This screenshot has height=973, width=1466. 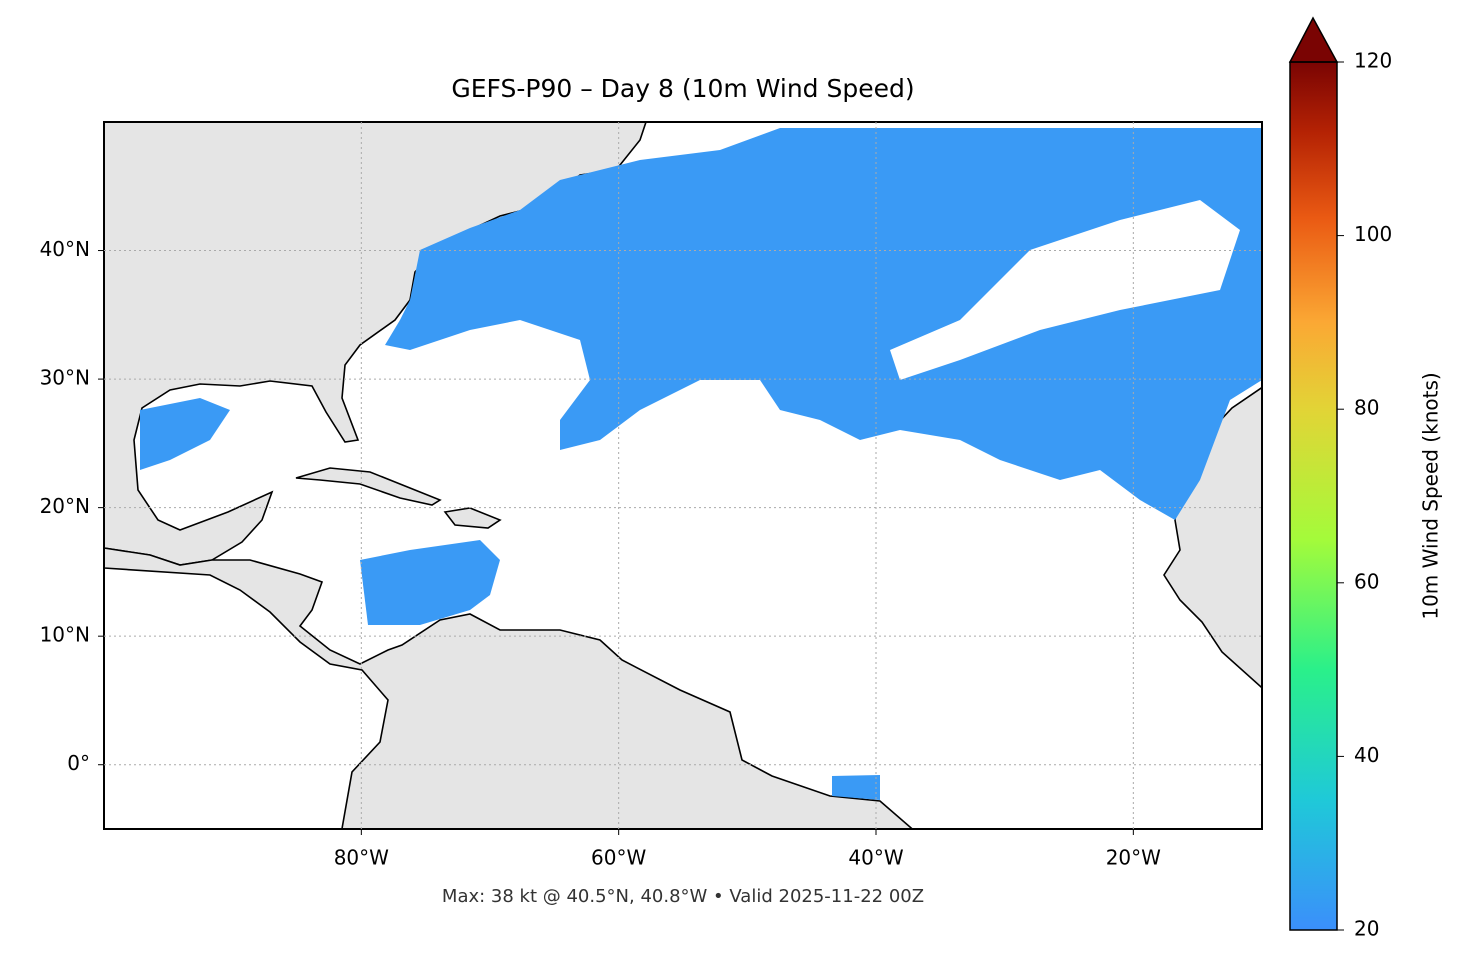 What do you see at coordinates (1373, 61) in the screenshot?
I see `colorbar-tick-label: 120` at bounding box center [1373, 61].